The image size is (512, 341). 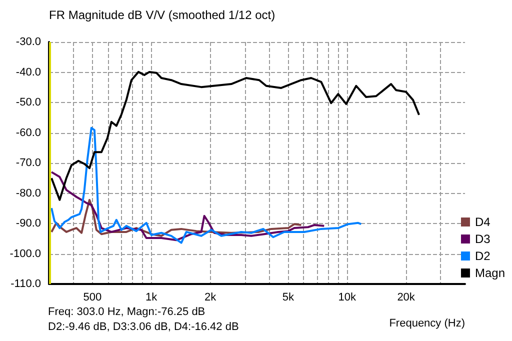 I want to click on y-tick-label: -100.0, so click(x=25, y=254).